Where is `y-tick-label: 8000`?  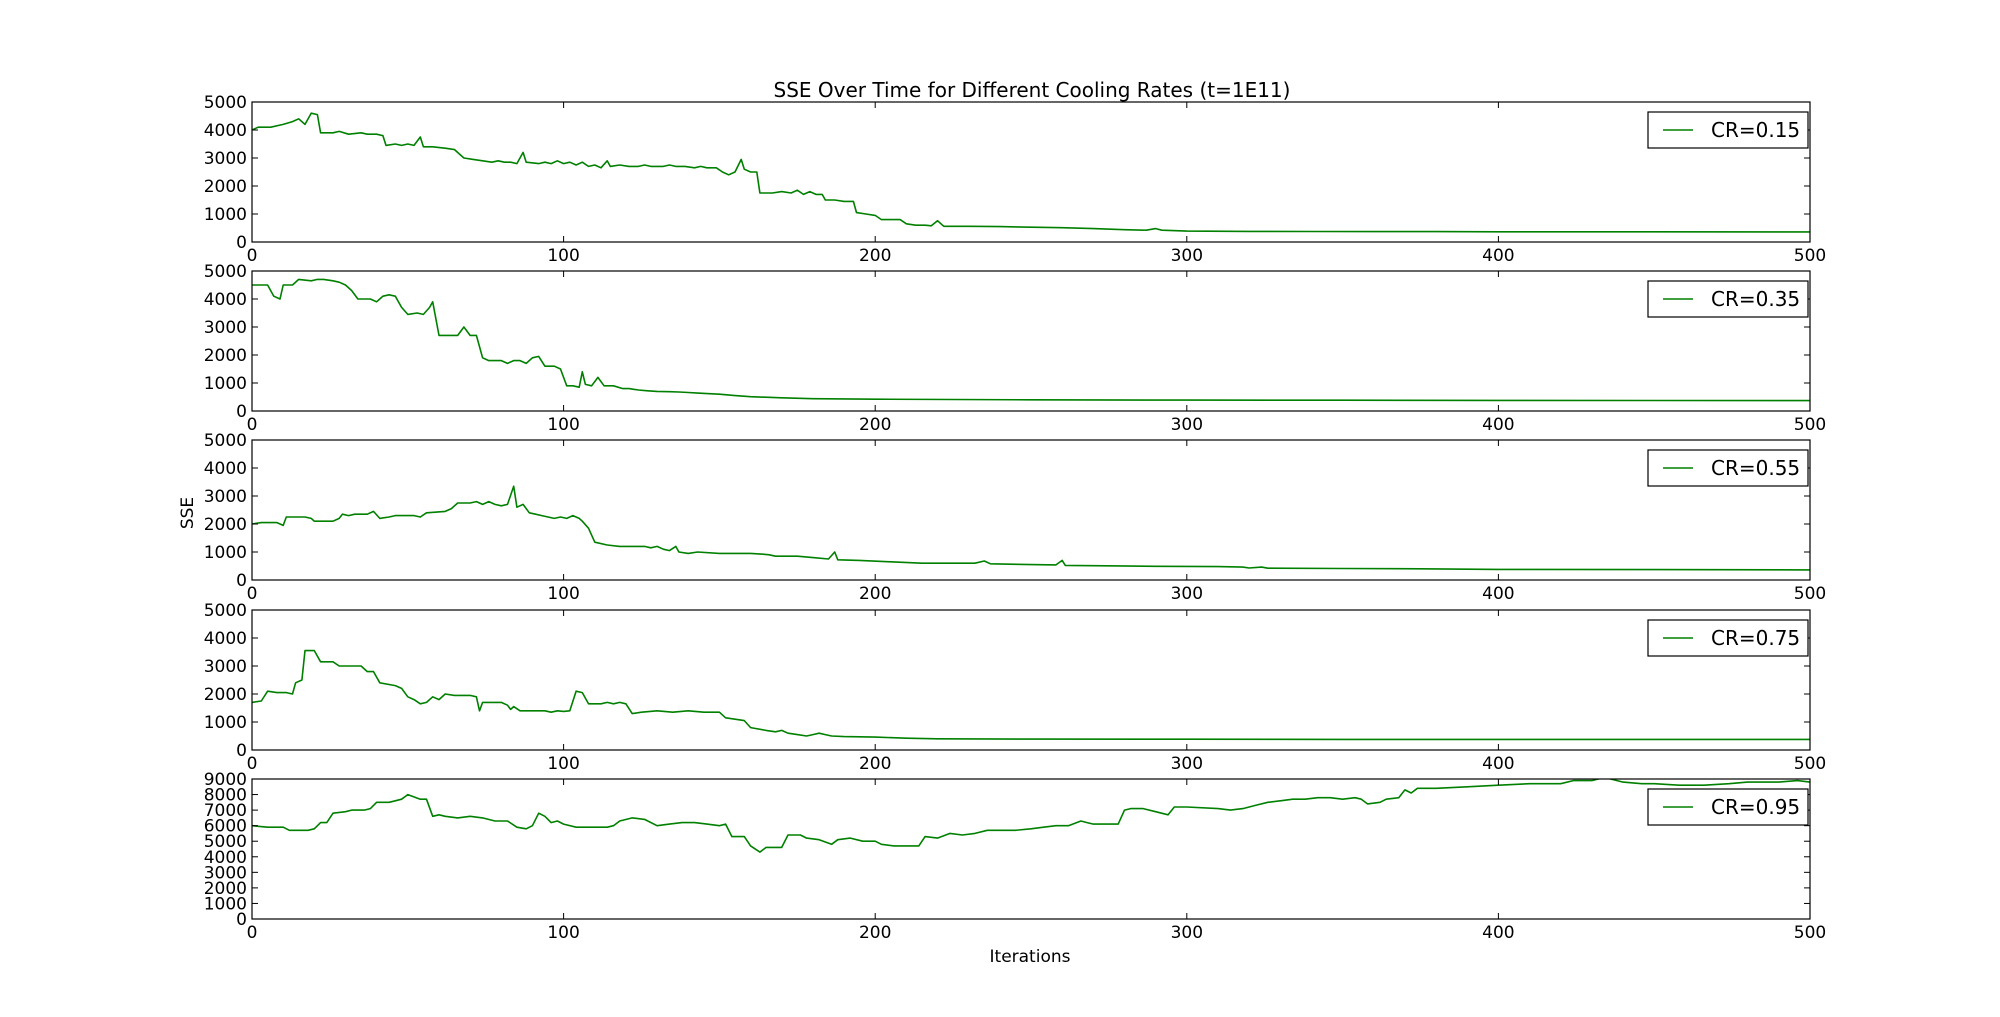
y-tick-label: 8000 is located at coordinates (225, 796).